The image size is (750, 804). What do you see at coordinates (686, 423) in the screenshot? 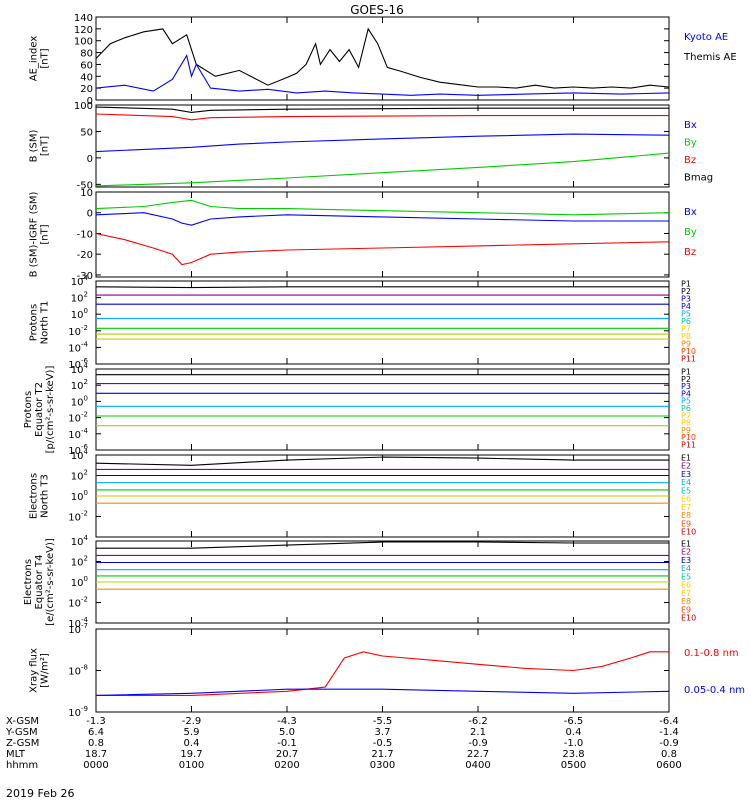
I see `legend-p8: P8` at bounding box center [686, 423].